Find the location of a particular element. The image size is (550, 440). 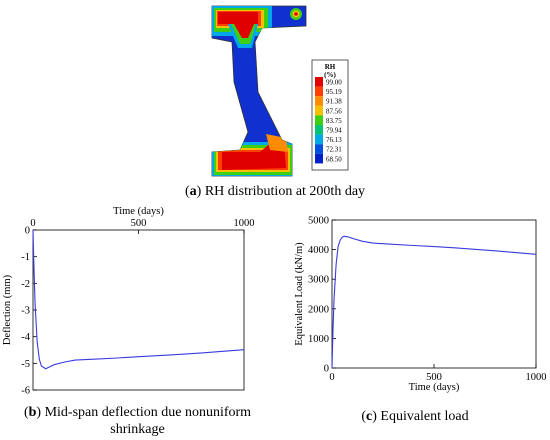

rh-legend-label: 83.75 is located at coordinates (334, 121).